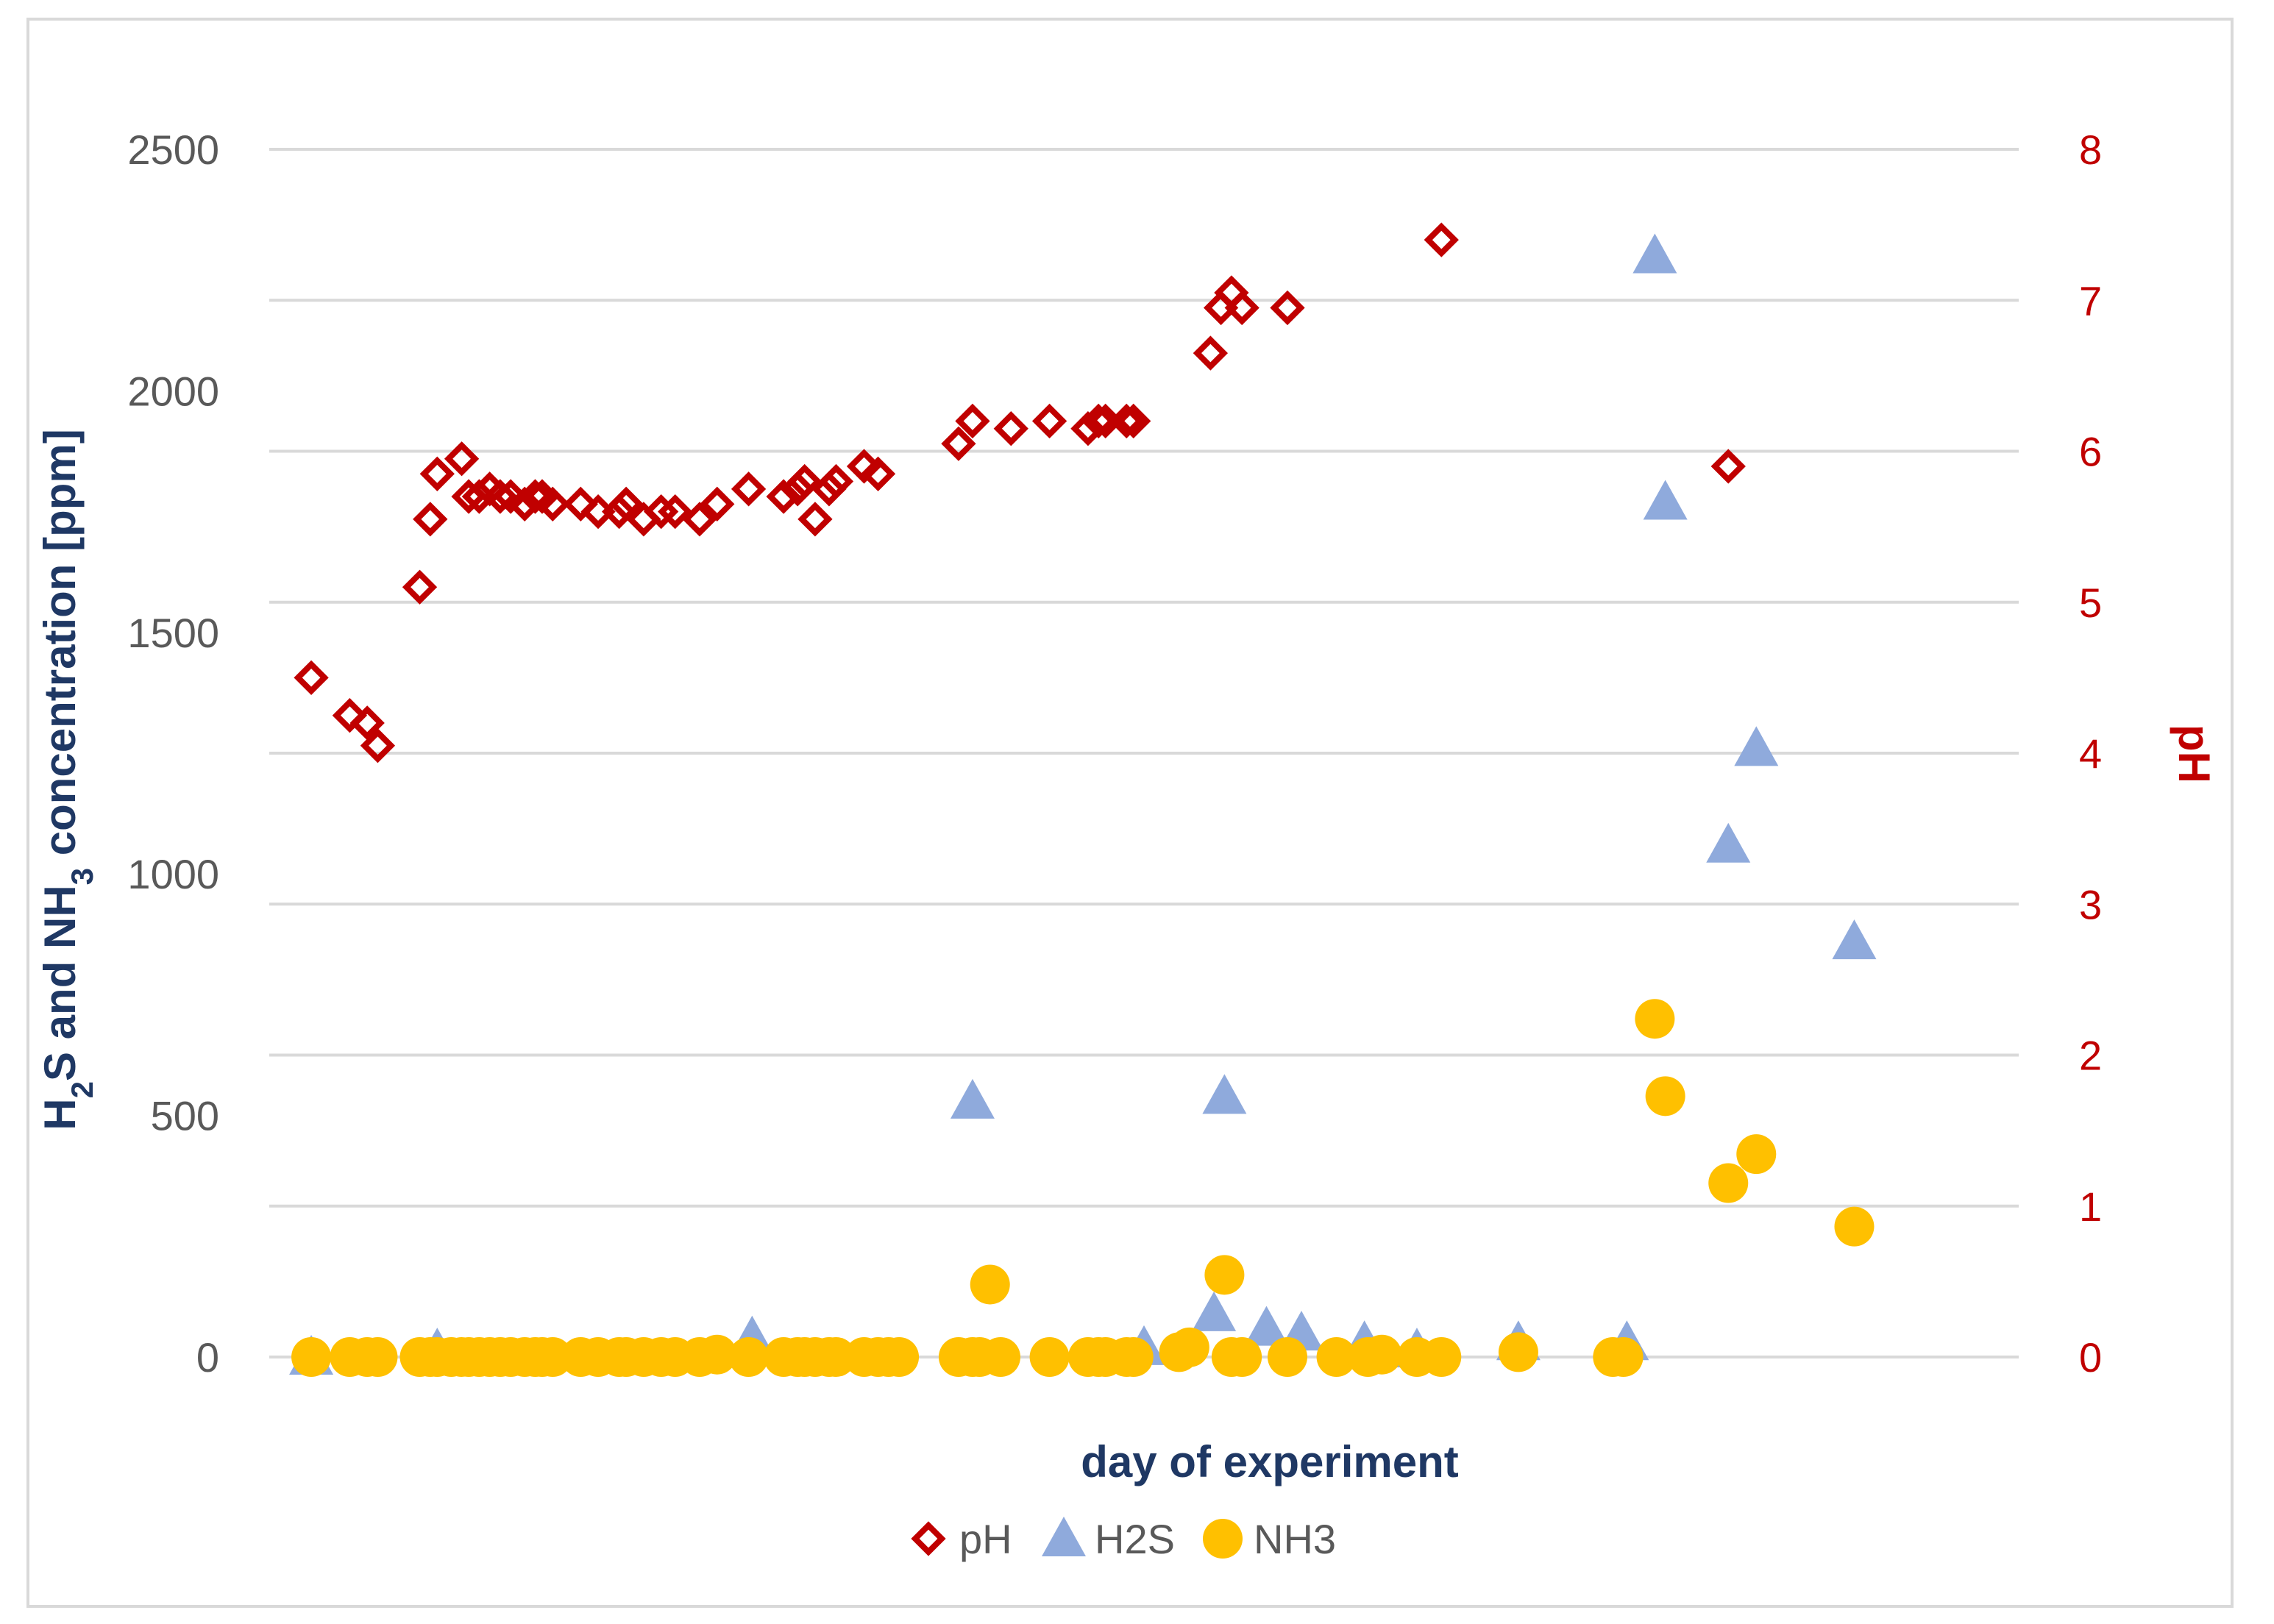  Describe the element at coordinates (1270, 1461) in the screenshot. I see `x-axis-title: day of experiment` at that location.